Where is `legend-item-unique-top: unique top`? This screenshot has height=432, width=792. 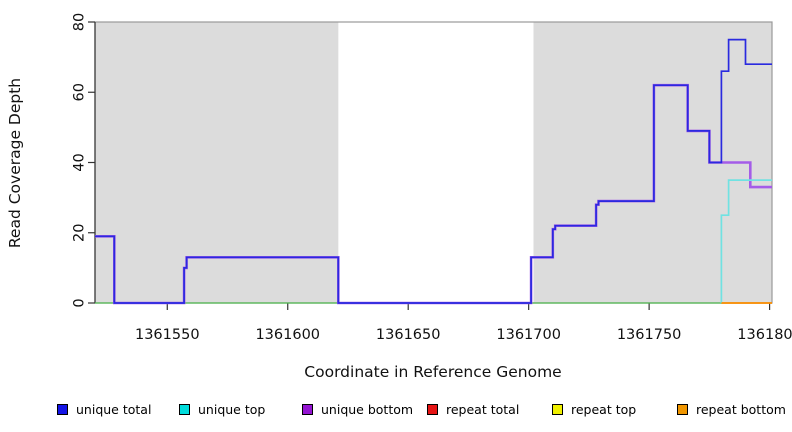
legend-item-unique-top: unique top is located at coordinates (222, 409).